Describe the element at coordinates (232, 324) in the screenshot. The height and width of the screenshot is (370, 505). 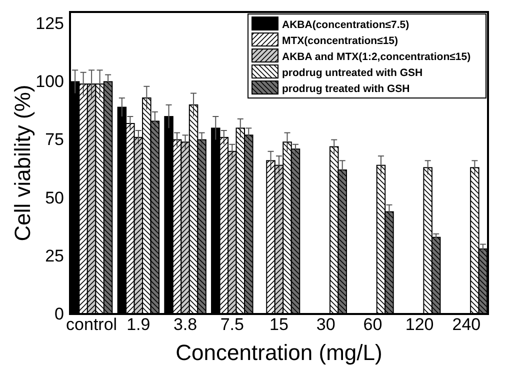
I see `x-tick-label: 7.5` at that location.